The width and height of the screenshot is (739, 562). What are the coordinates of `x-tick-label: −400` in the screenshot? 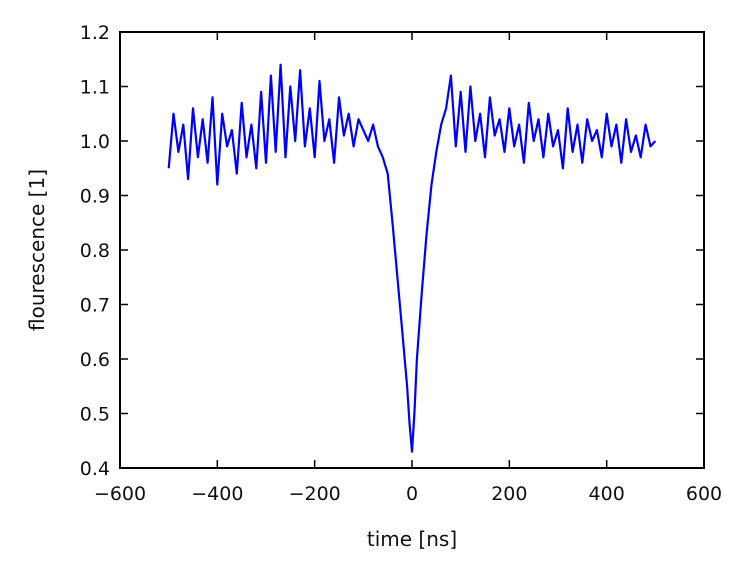 It's located at (217, 494).